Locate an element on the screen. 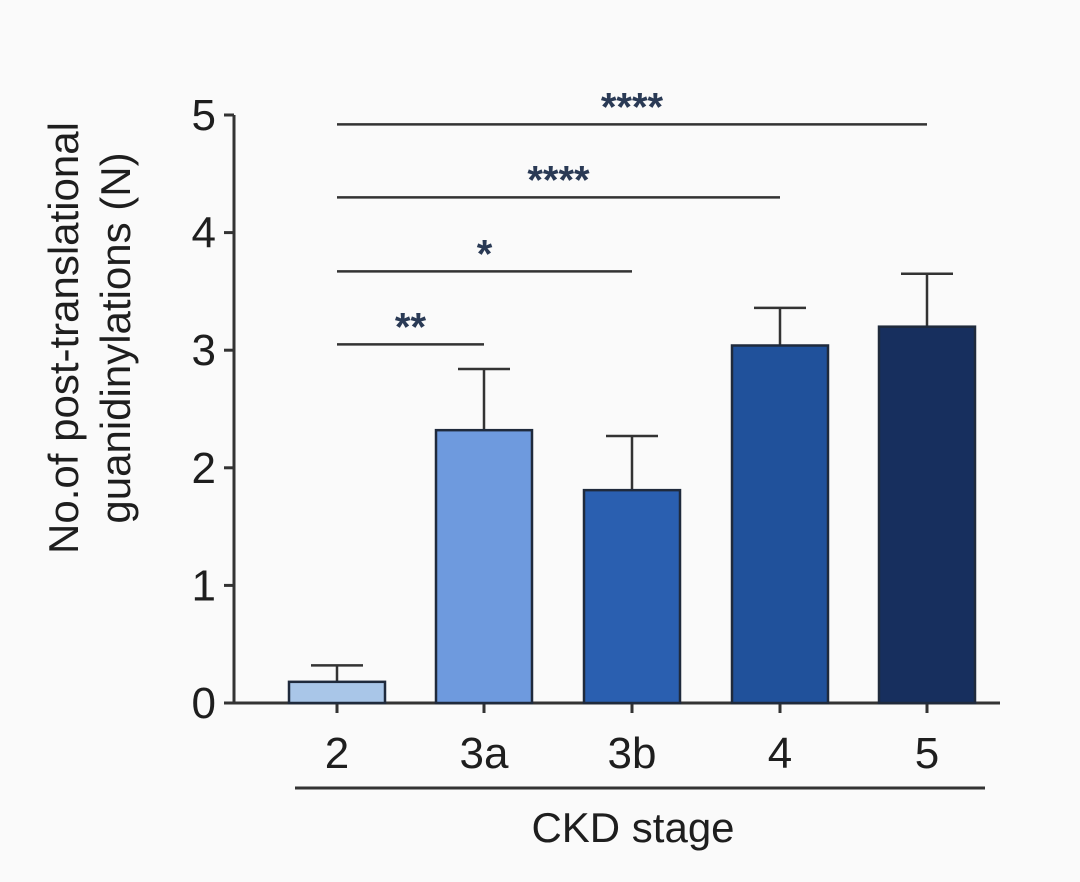  x-axis: 2 3a 3b 4 5 is located at coordinates (617, 739).